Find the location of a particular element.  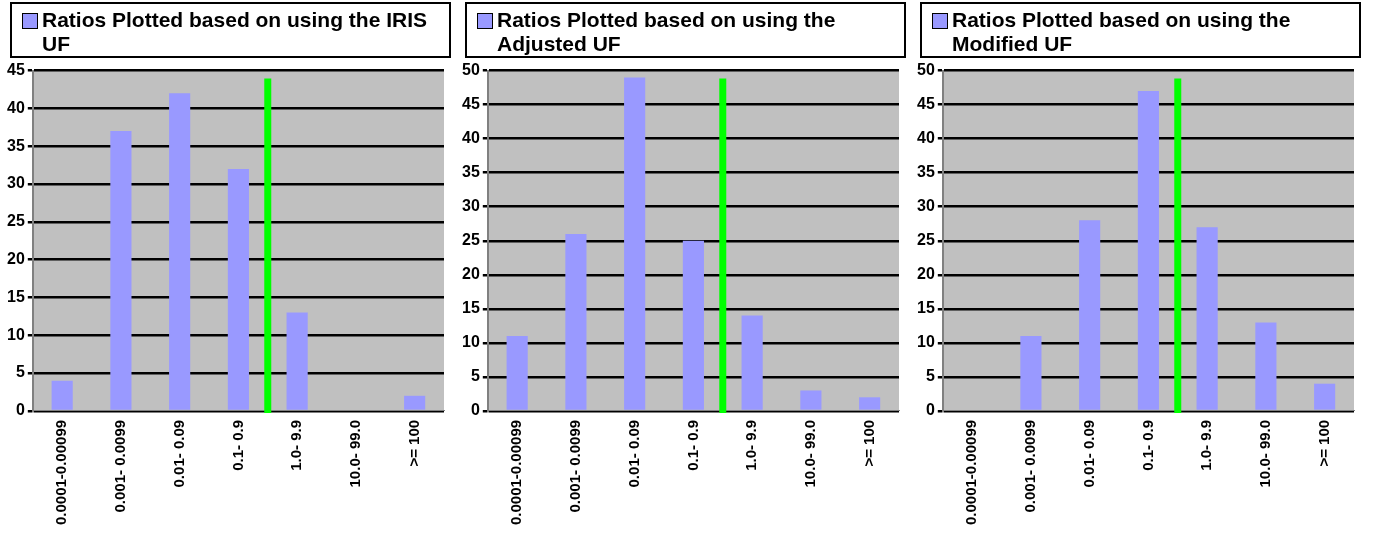

legend-label: Ratios Plotted based on using the Adjusted UF is located at coordinates (667, 32).